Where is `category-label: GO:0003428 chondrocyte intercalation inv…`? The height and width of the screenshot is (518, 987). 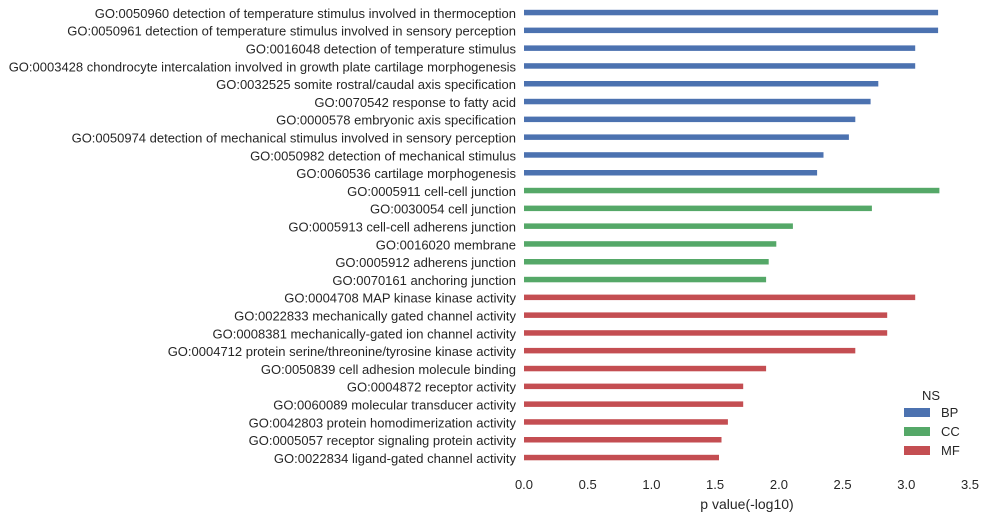 category-label: GO:0003428 chondrocyte intercalation inv… is located at coordinates (263, 66).